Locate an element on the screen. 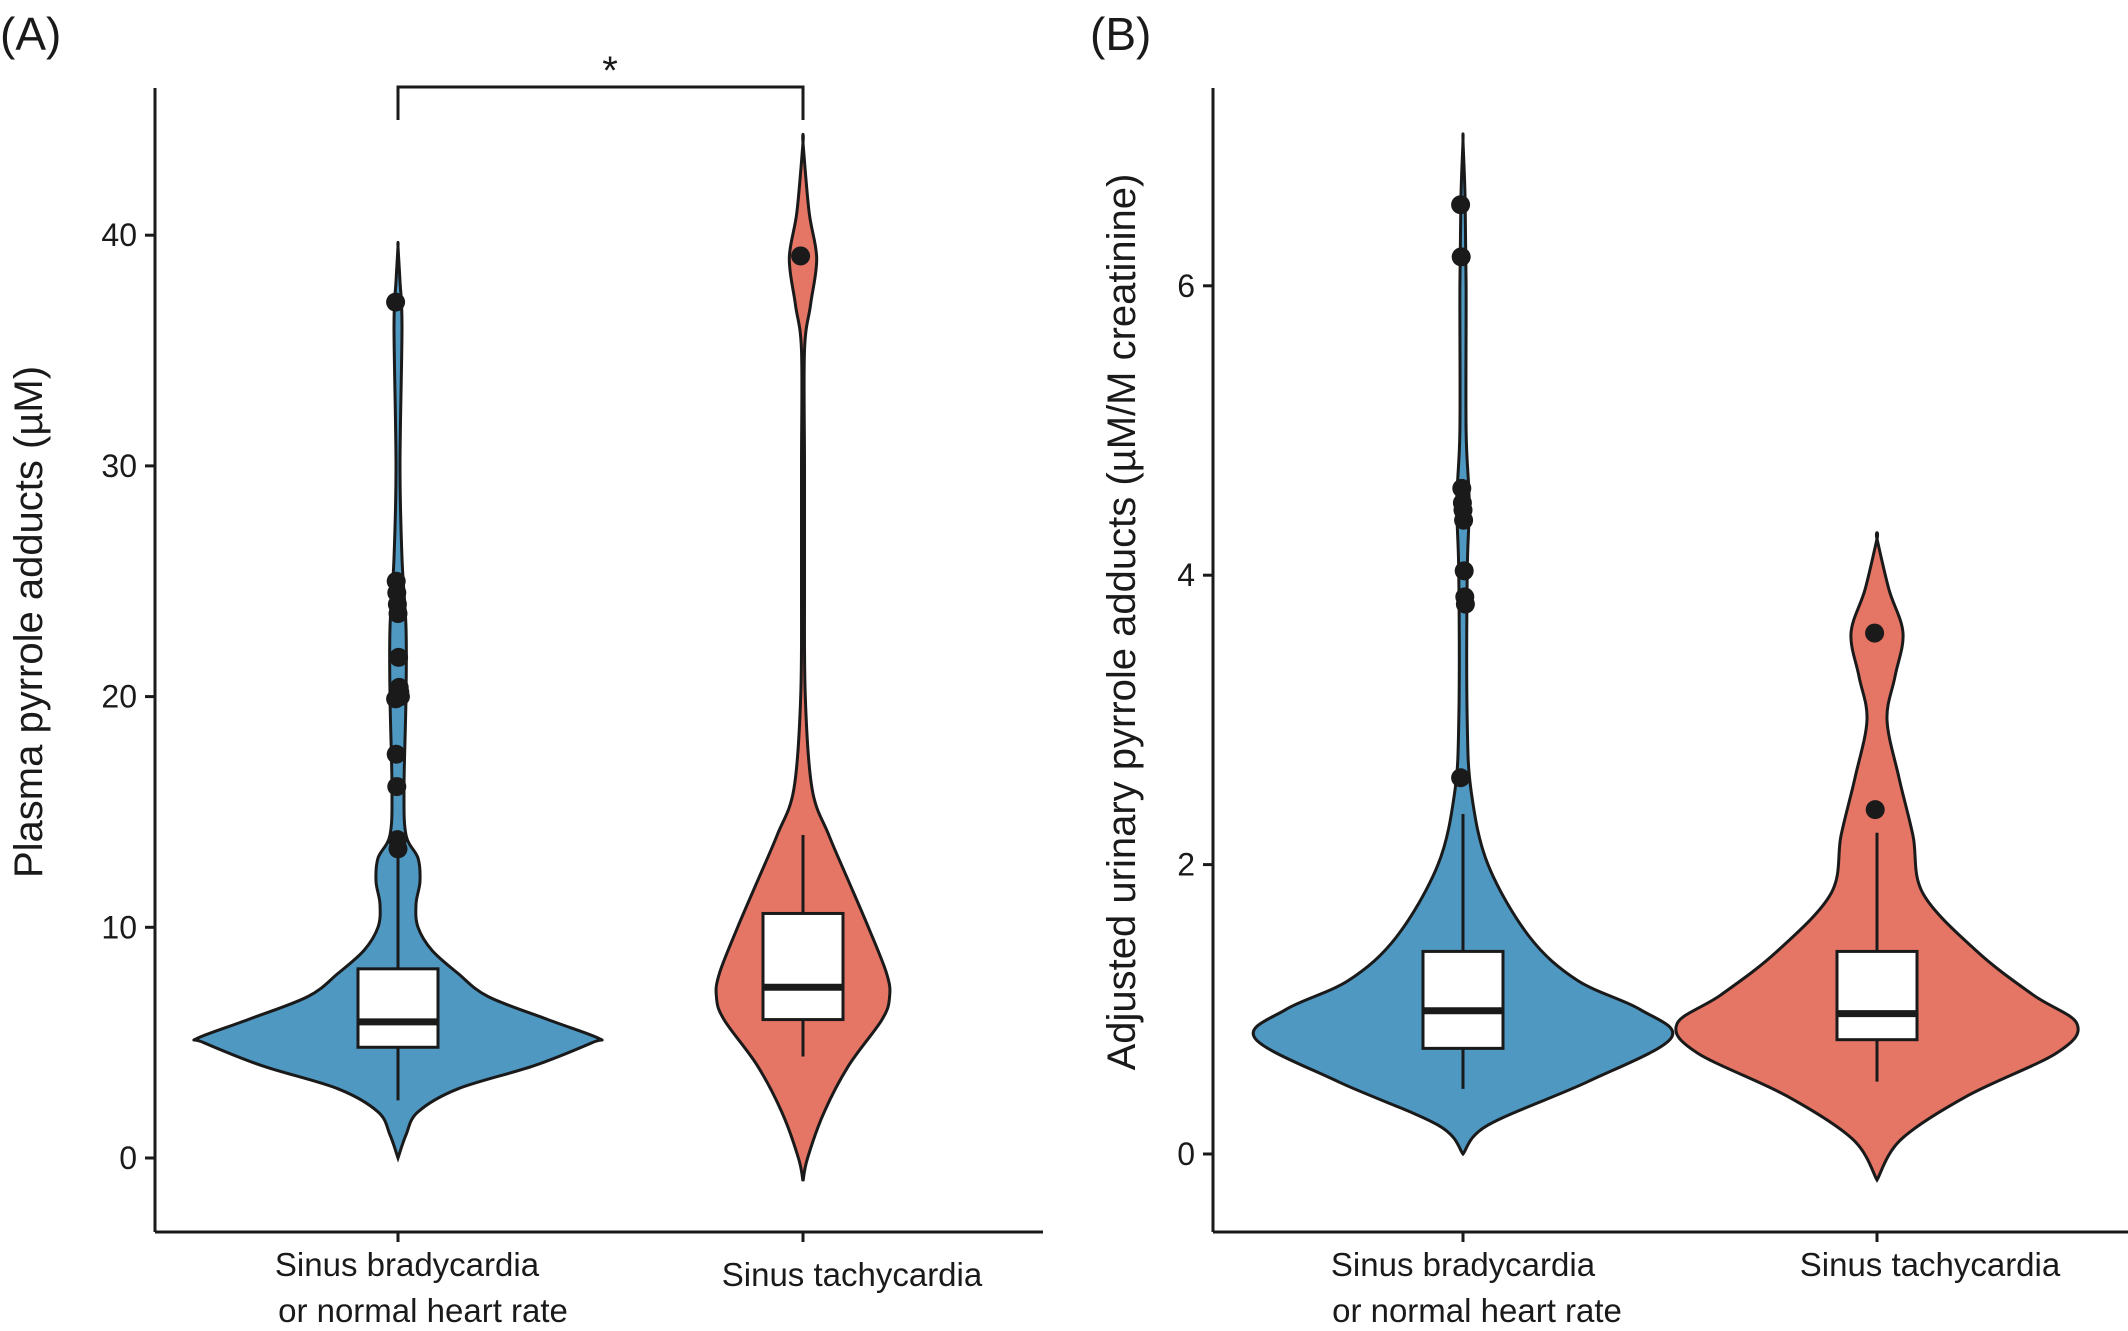 This screenshot has height=1331, width=2128. panel-b-x-label-0-line1: Sinus bradycardia is located at coordinates (1463, 1264).